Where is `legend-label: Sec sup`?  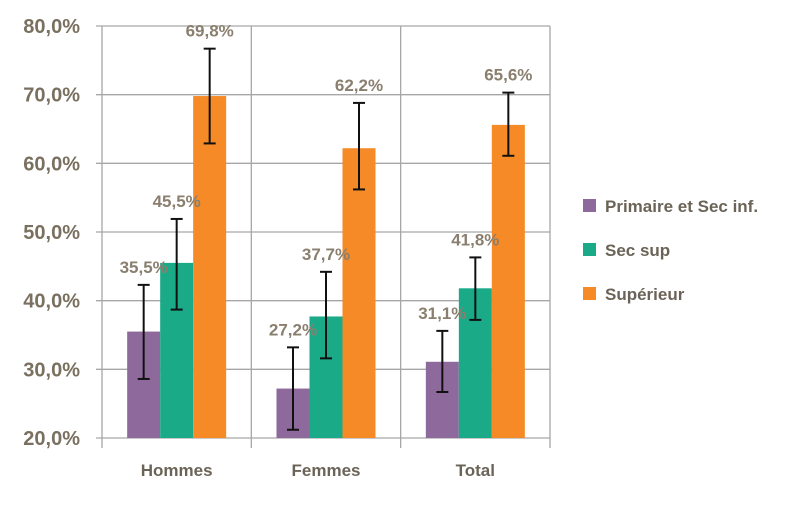
legend-label: Sec sup is located at coordinates (637, 250).